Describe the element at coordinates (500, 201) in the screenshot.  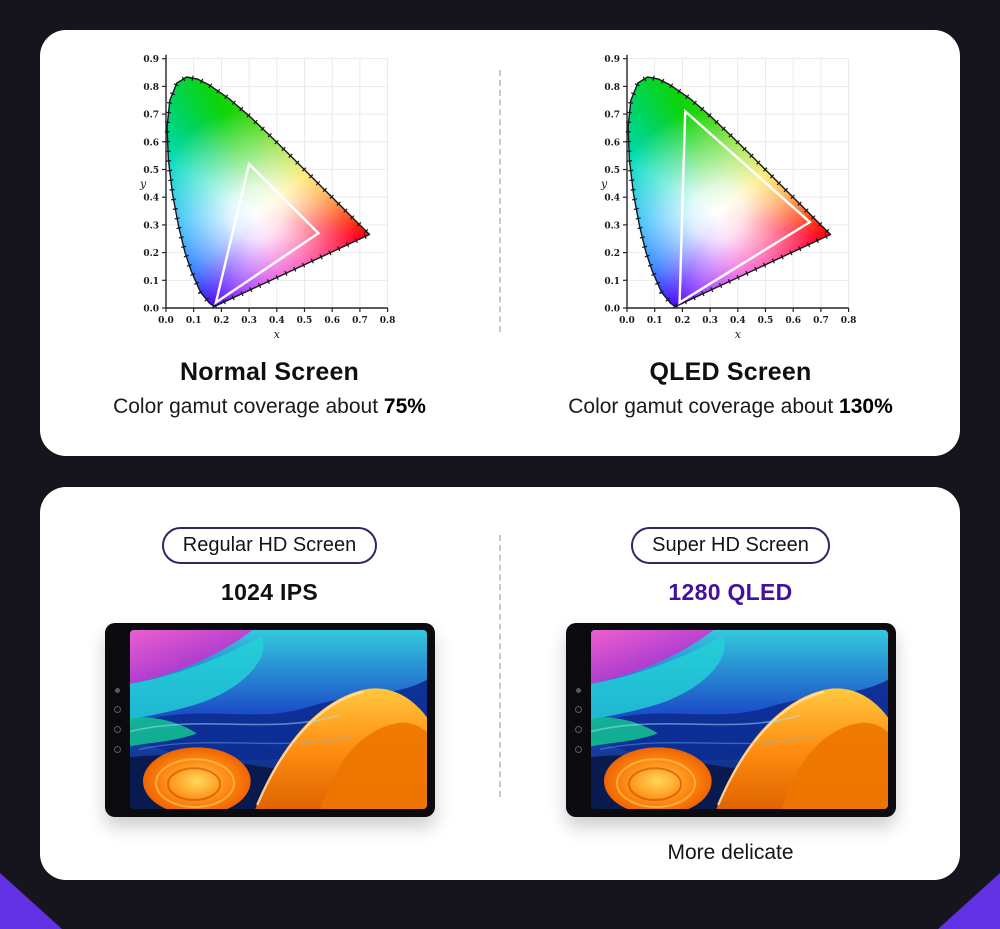
I see `dashed-divider-top` at that location.